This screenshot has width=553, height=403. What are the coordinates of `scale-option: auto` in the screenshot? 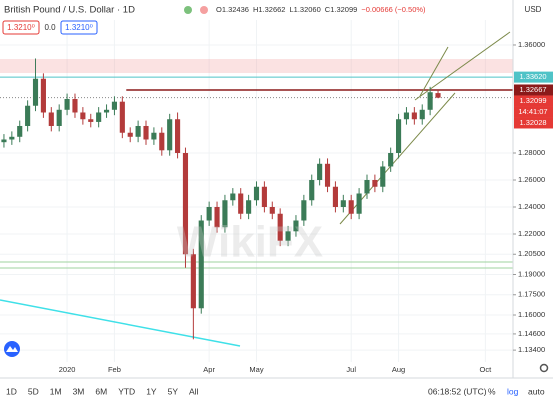 It's located at (536, 391).